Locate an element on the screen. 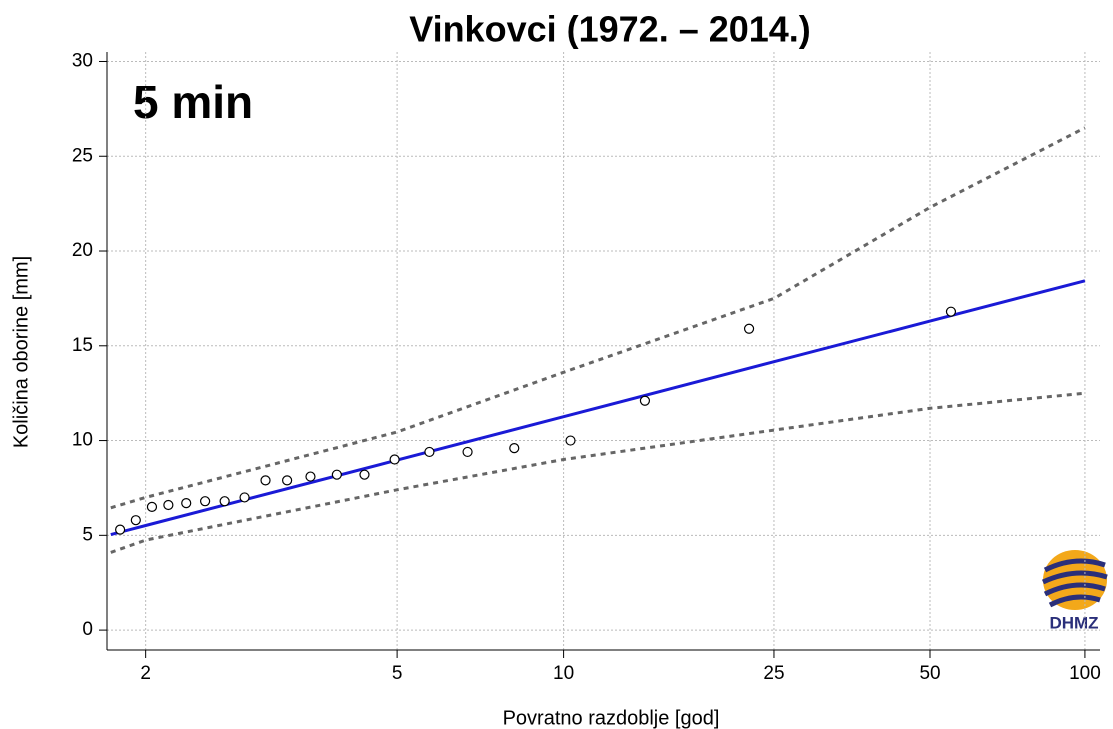 This screenshot has height=729, width=1113. y-tick-label: 15 is located at coordinates (82, 345).